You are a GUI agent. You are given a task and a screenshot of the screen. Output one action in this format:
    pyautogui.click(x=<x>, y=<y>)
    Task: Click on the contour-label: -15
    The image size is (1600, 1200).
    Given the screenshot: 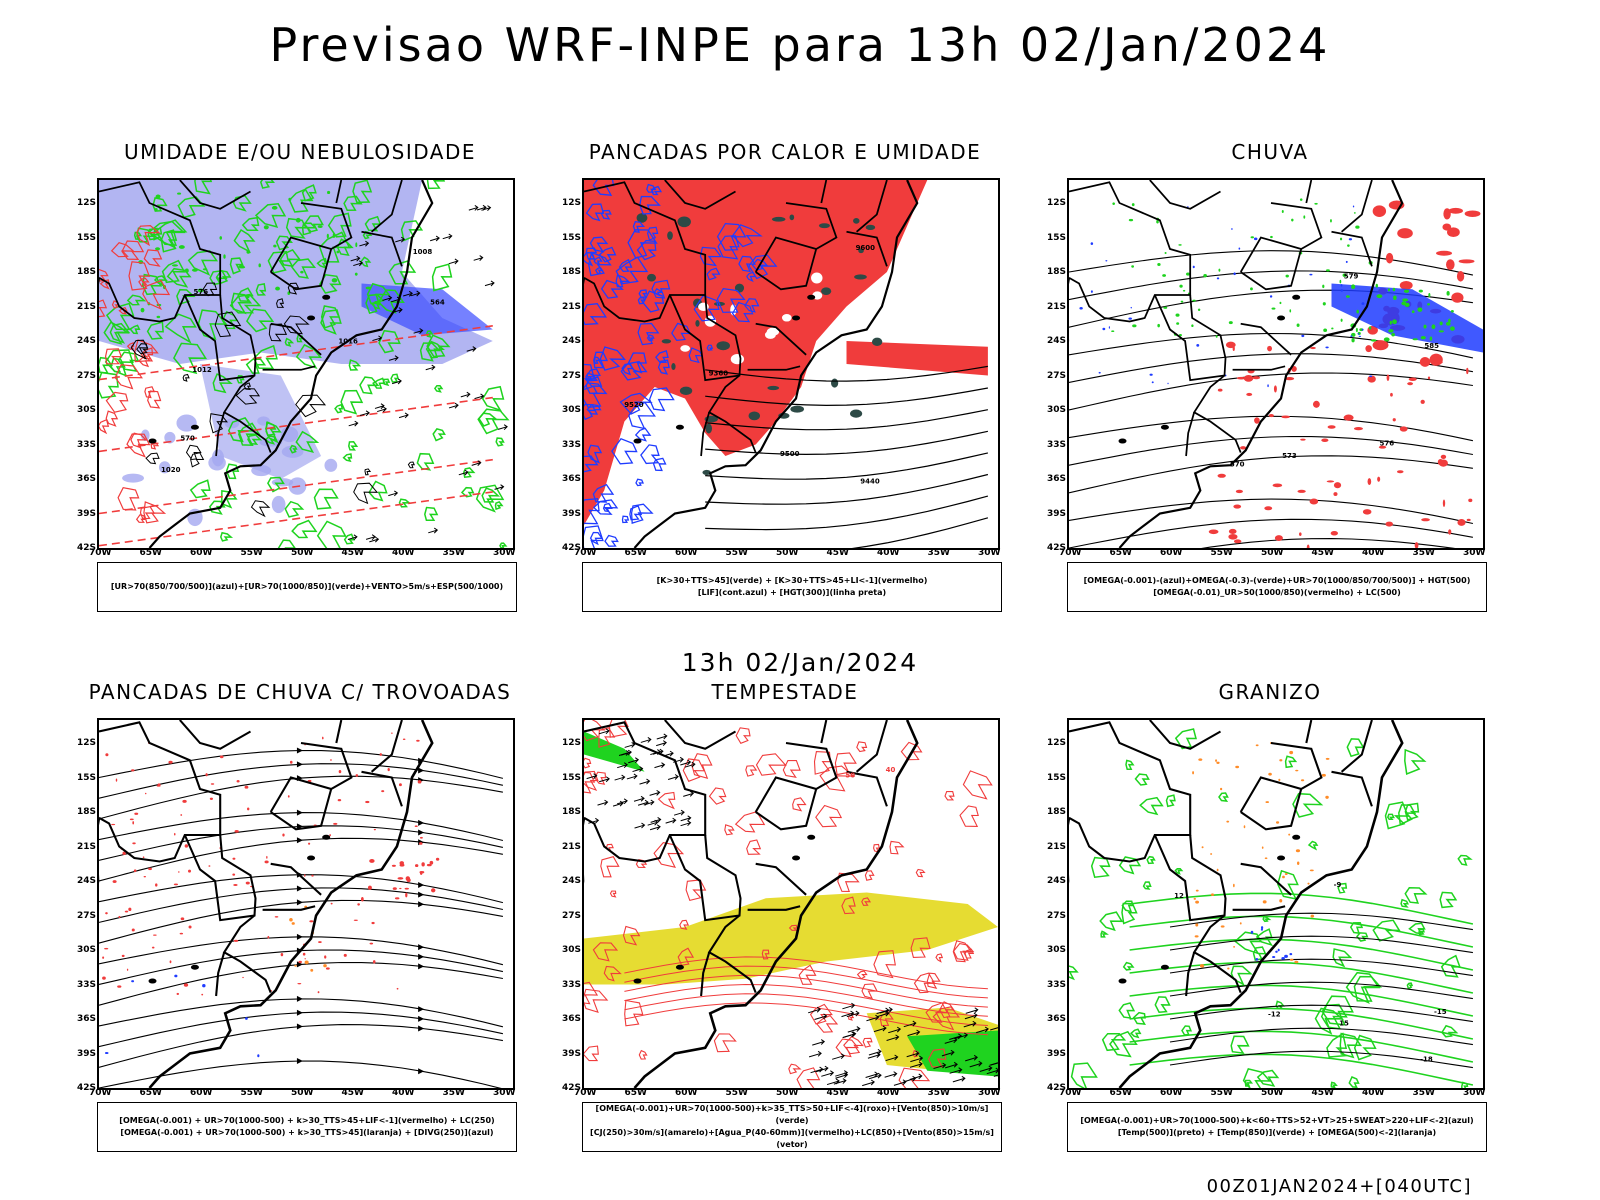 What is the action you would take?
    pyautogui.click(x=1440, y=1012)
    